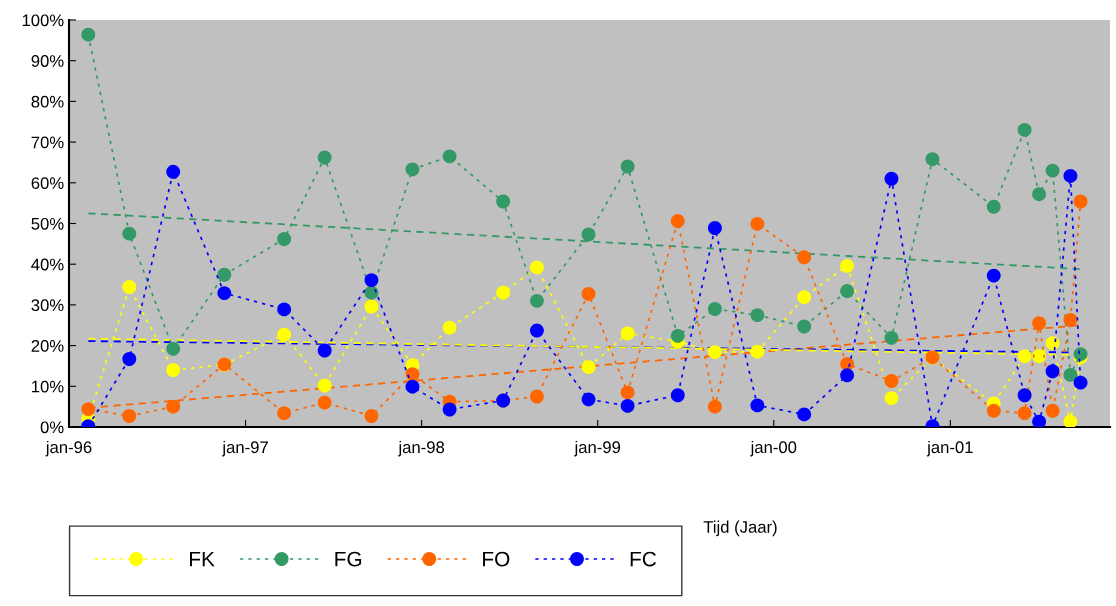 The width and height of the screenshot is (1116, 606). Describe the element at coordinates (47, 264) in the screenshot. I see `y-tick-label: 40%` at that location.